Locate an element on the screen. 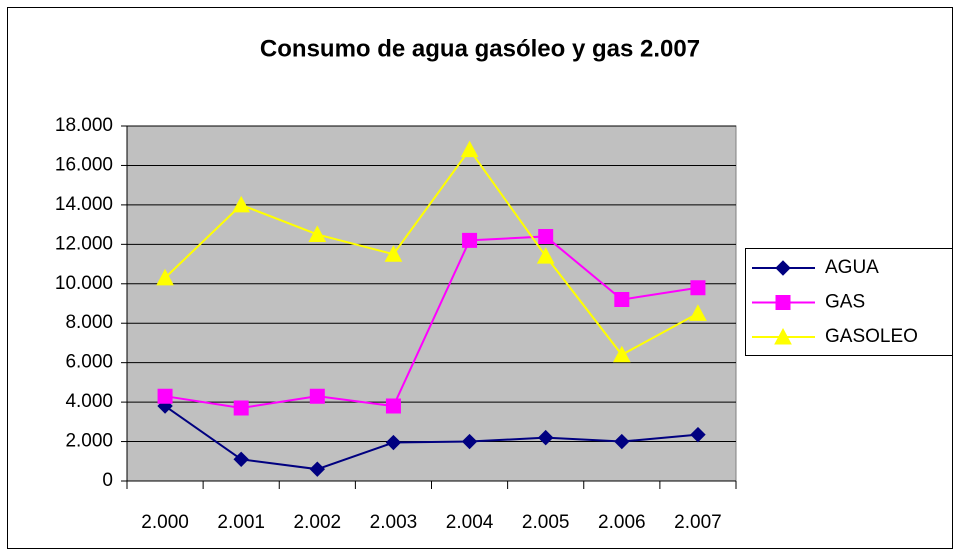 This screenshot has width=955, height=551. x-tick-label: 2.002 is located at coordinates (318, 522).